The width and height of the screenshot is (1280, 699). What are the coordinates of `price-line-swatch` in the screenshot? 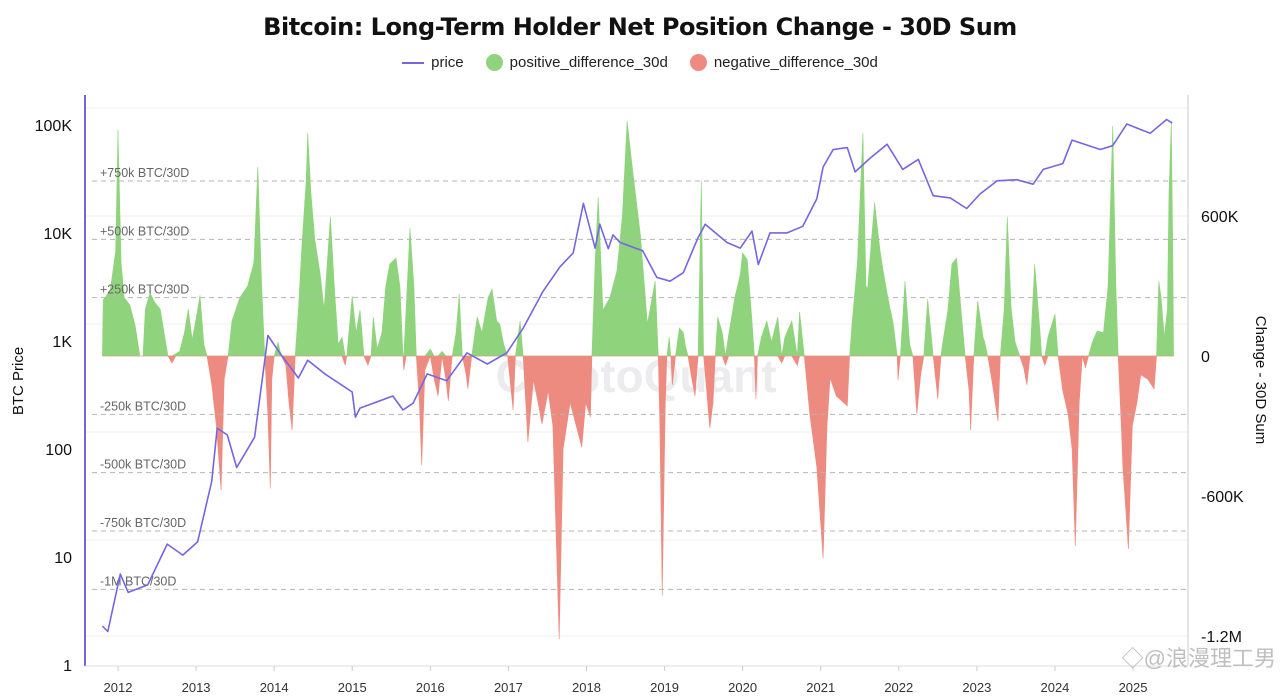 It's located at (413, 62).